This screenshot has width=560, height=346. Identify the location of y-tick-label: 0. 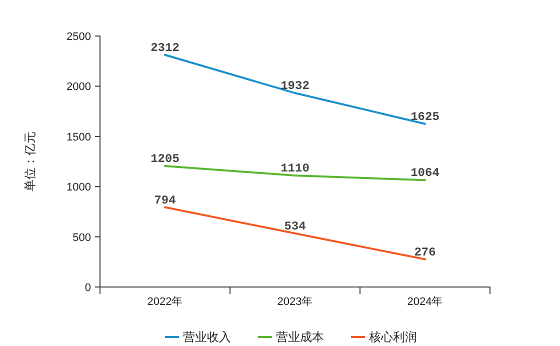
(87, 288).